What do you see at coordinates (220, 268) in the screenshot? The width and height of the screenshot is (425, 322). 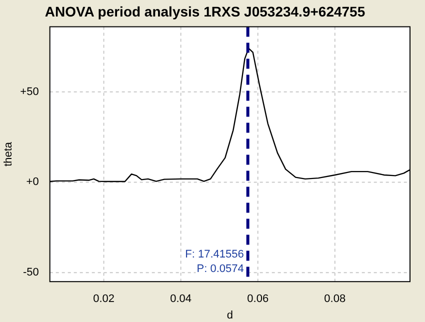 I see `annotation: P: 0.0574` at bounding box center [220, 268].